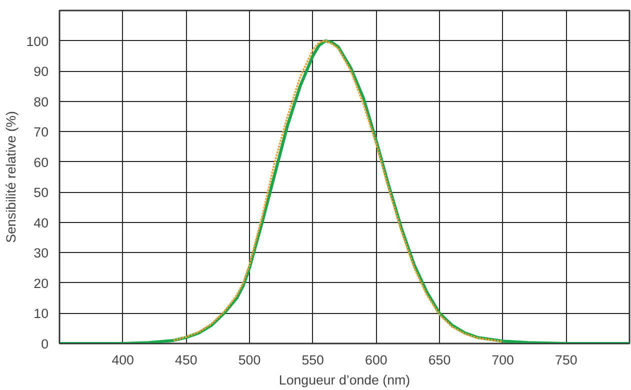 The height and width of the screenshot is (390, 631). Describe the element at coordinates (41, 314) in the screenshot. I see `y-tick-label: 10` at that location.